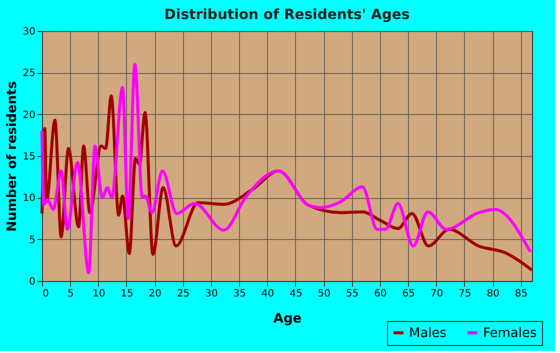  I want to click on x-tick-label: 75, so click(465, 294).